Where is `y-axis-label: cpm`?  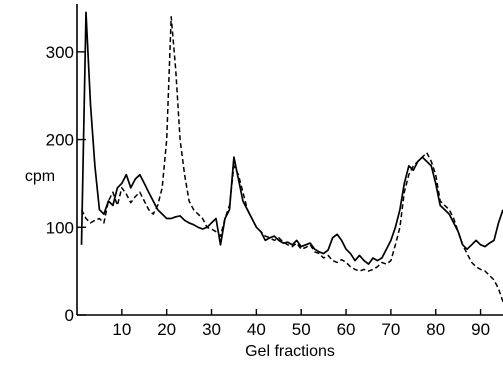 y-axis-label: cpm is located at coordinates (40, 176).